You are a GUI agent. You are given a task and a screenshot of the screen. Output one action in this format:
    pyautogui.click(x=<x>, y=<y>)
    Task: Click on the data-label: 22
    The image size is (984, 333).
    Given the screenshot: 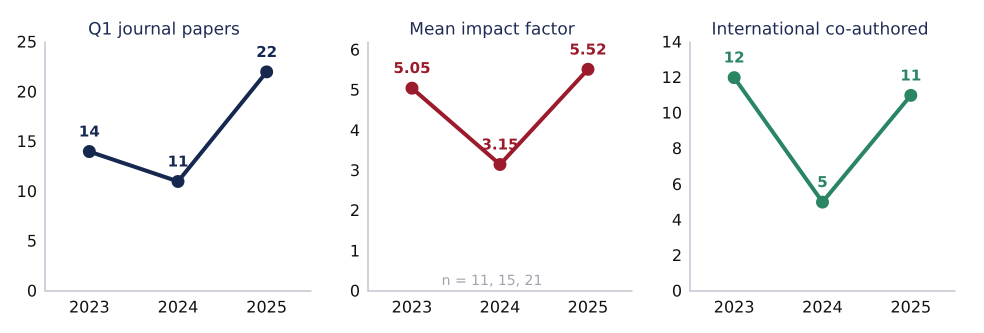 What is the action you would take?
    pyautogui.click(x=267, y=51)
    